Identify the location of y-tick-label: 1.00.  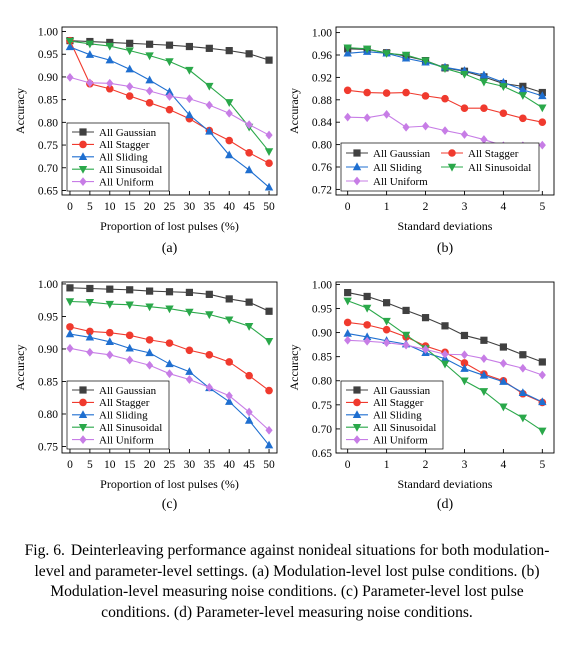
(48, 33).